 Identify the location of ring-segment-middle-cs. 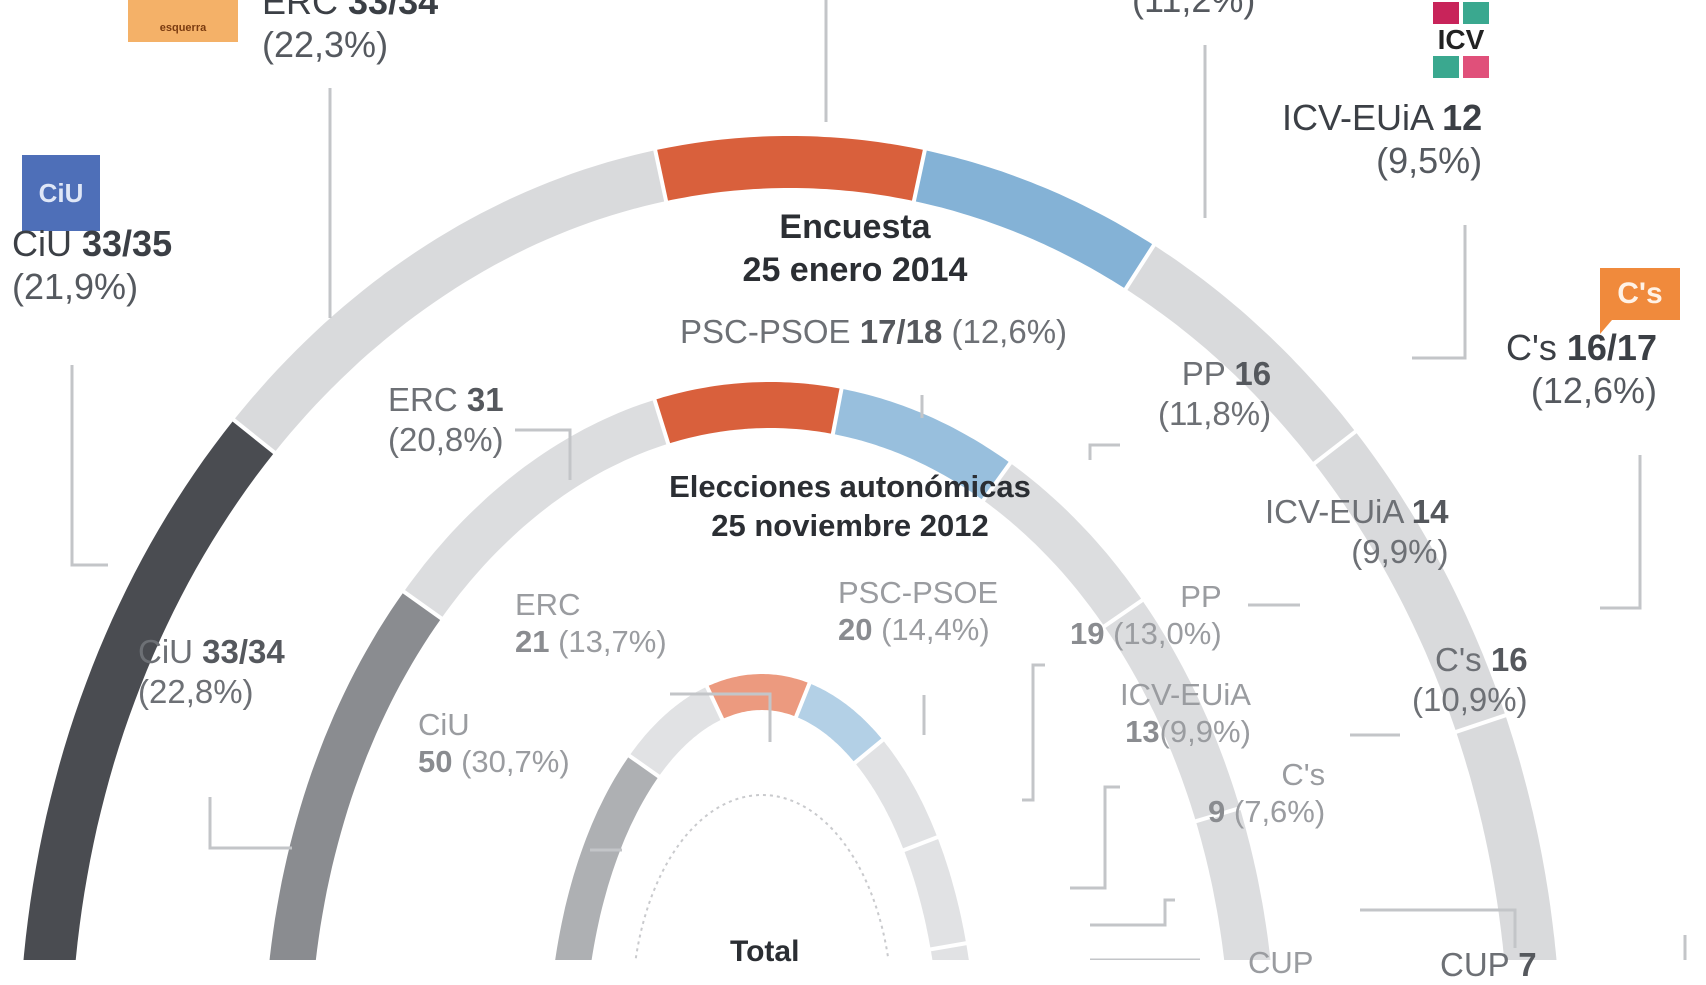
(1172, 711).